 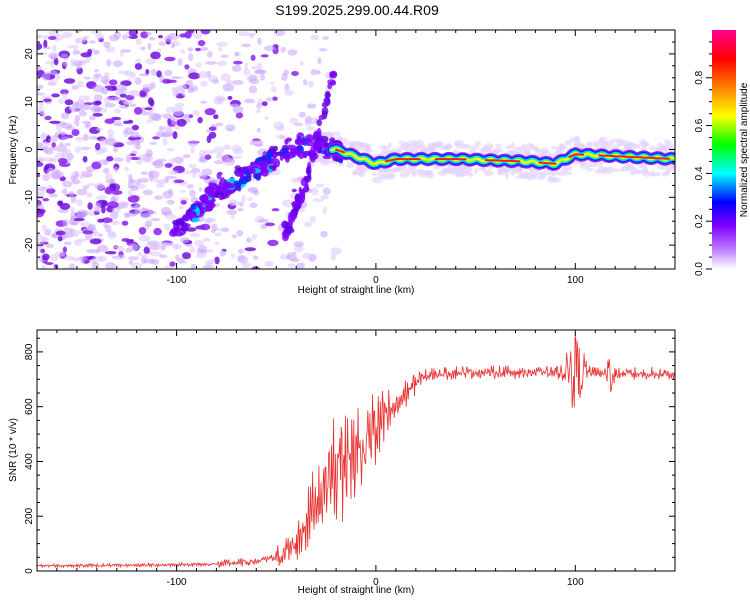 I want to click on snr-y-axis-label: SNR (10 * v/v), so click(x=13, y=450).